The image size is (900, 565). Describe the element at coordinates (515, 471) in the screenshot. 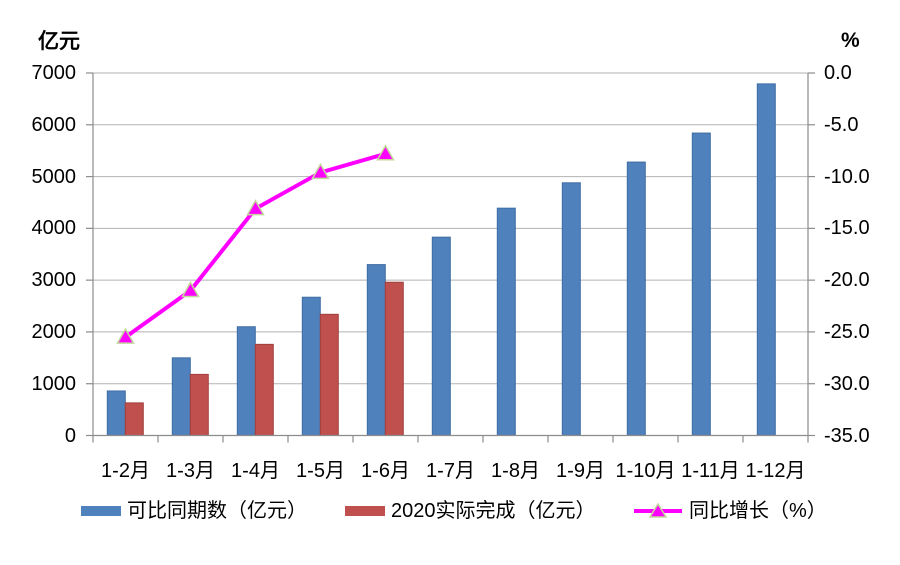

I see `x-axis-category-label: 1-8月` at that location.